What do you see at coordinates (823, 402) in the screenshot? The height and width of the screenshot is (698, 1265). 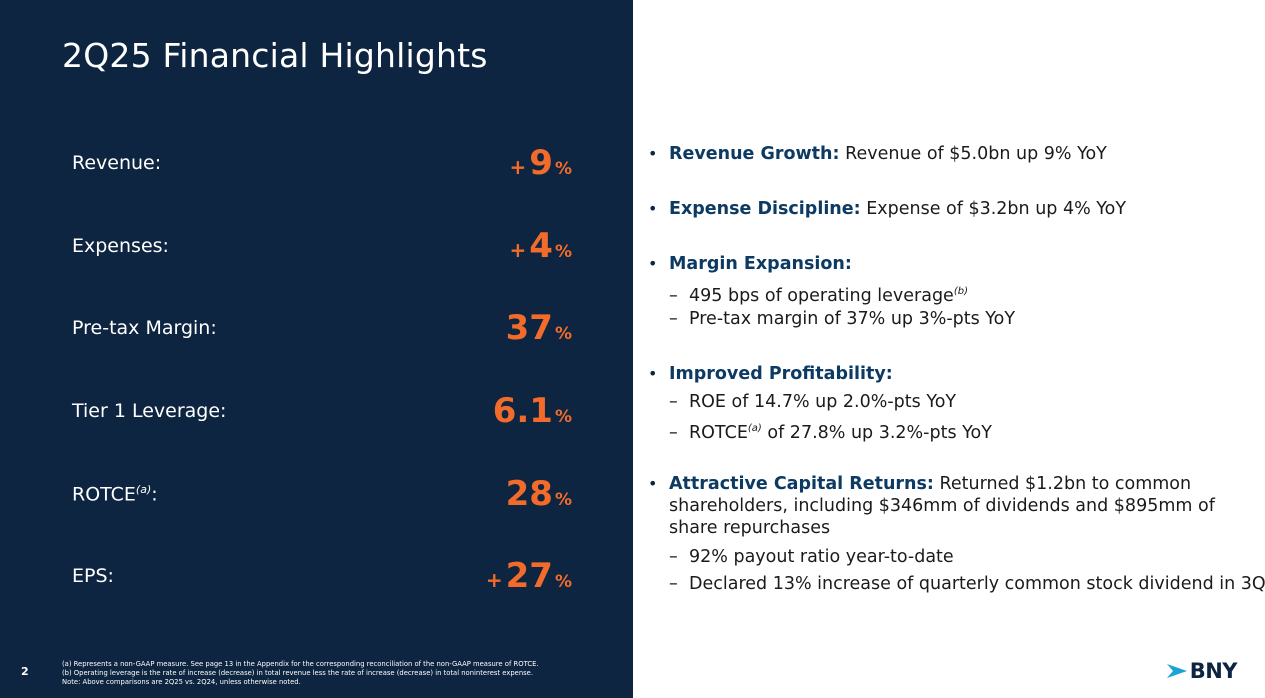 I see `sub-bullet-text: ROE of 14.7% up 2.0%-pts YoY` at bounding box center [823, 402].